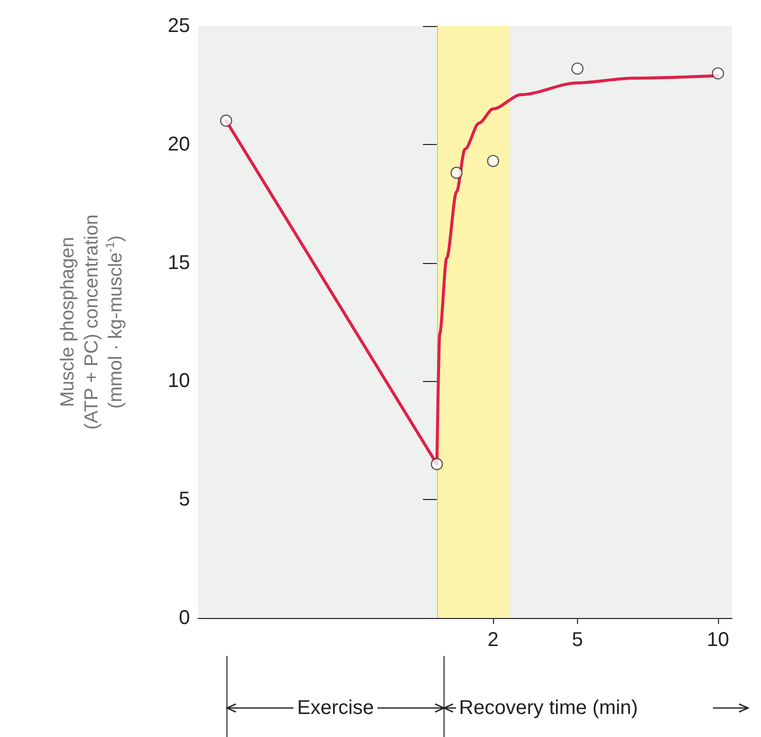  I want to click on x-tick-label: 10, so click(718, 640).